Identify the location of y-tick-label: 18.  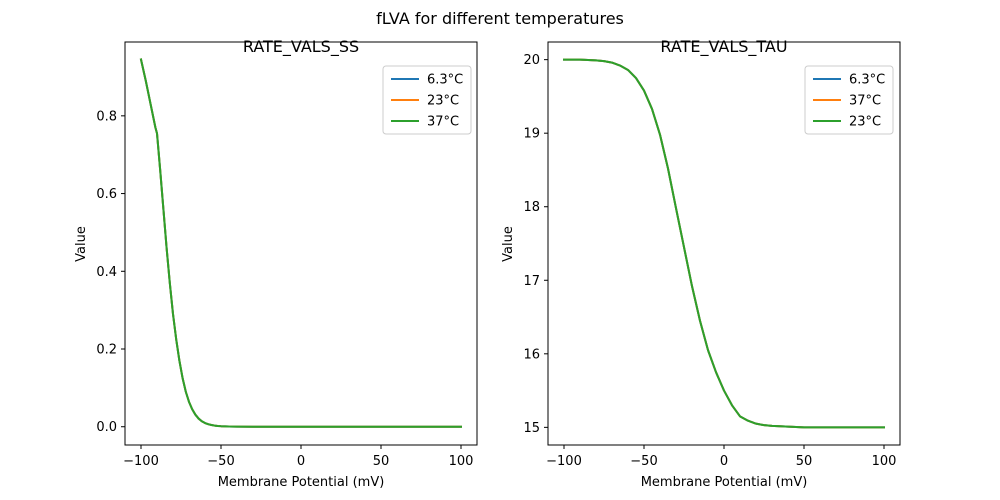
(531, 207).